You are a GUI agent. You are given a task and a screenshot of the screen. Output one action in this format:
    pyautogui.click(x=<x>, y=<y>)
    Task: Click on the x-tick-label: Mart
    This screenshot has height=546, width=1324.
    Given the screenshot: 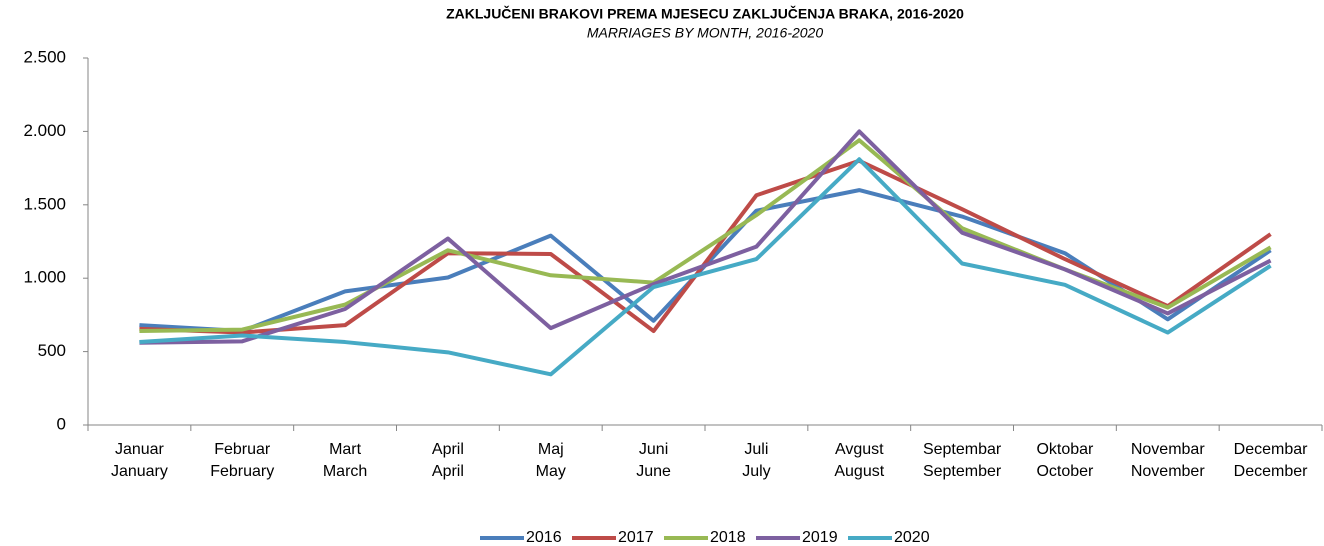 What is the action you would take?
    pyautogui.click(x=345, y=449)
    